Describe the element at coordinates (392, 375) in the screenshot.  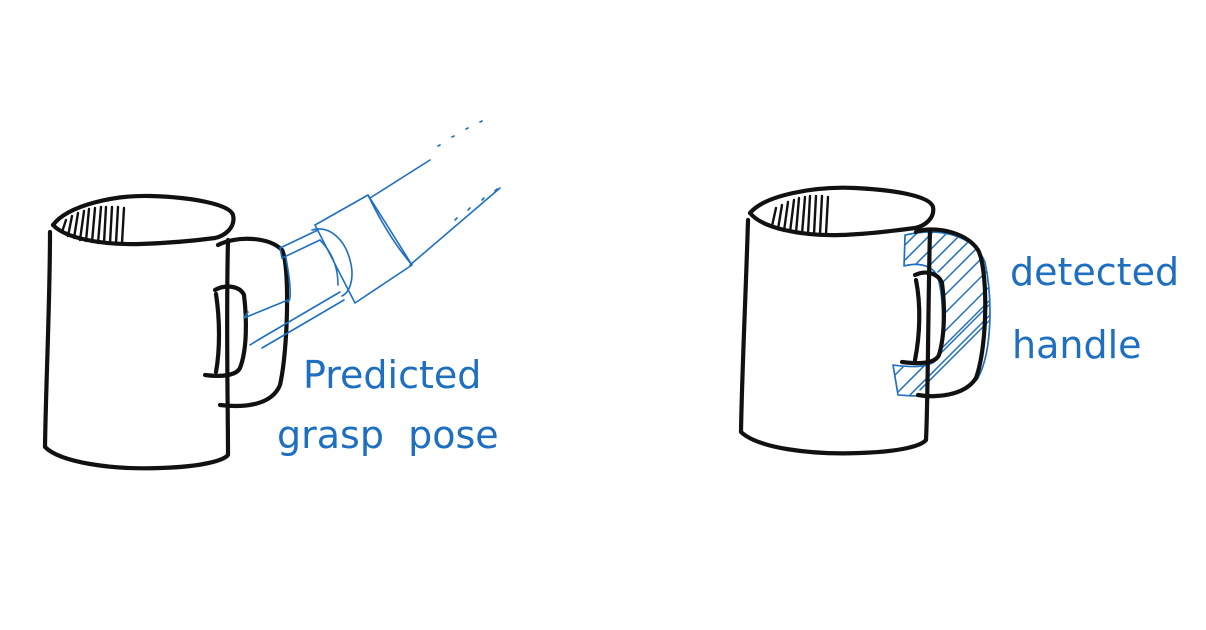
I see `predicted-label: Predicted` at that location.